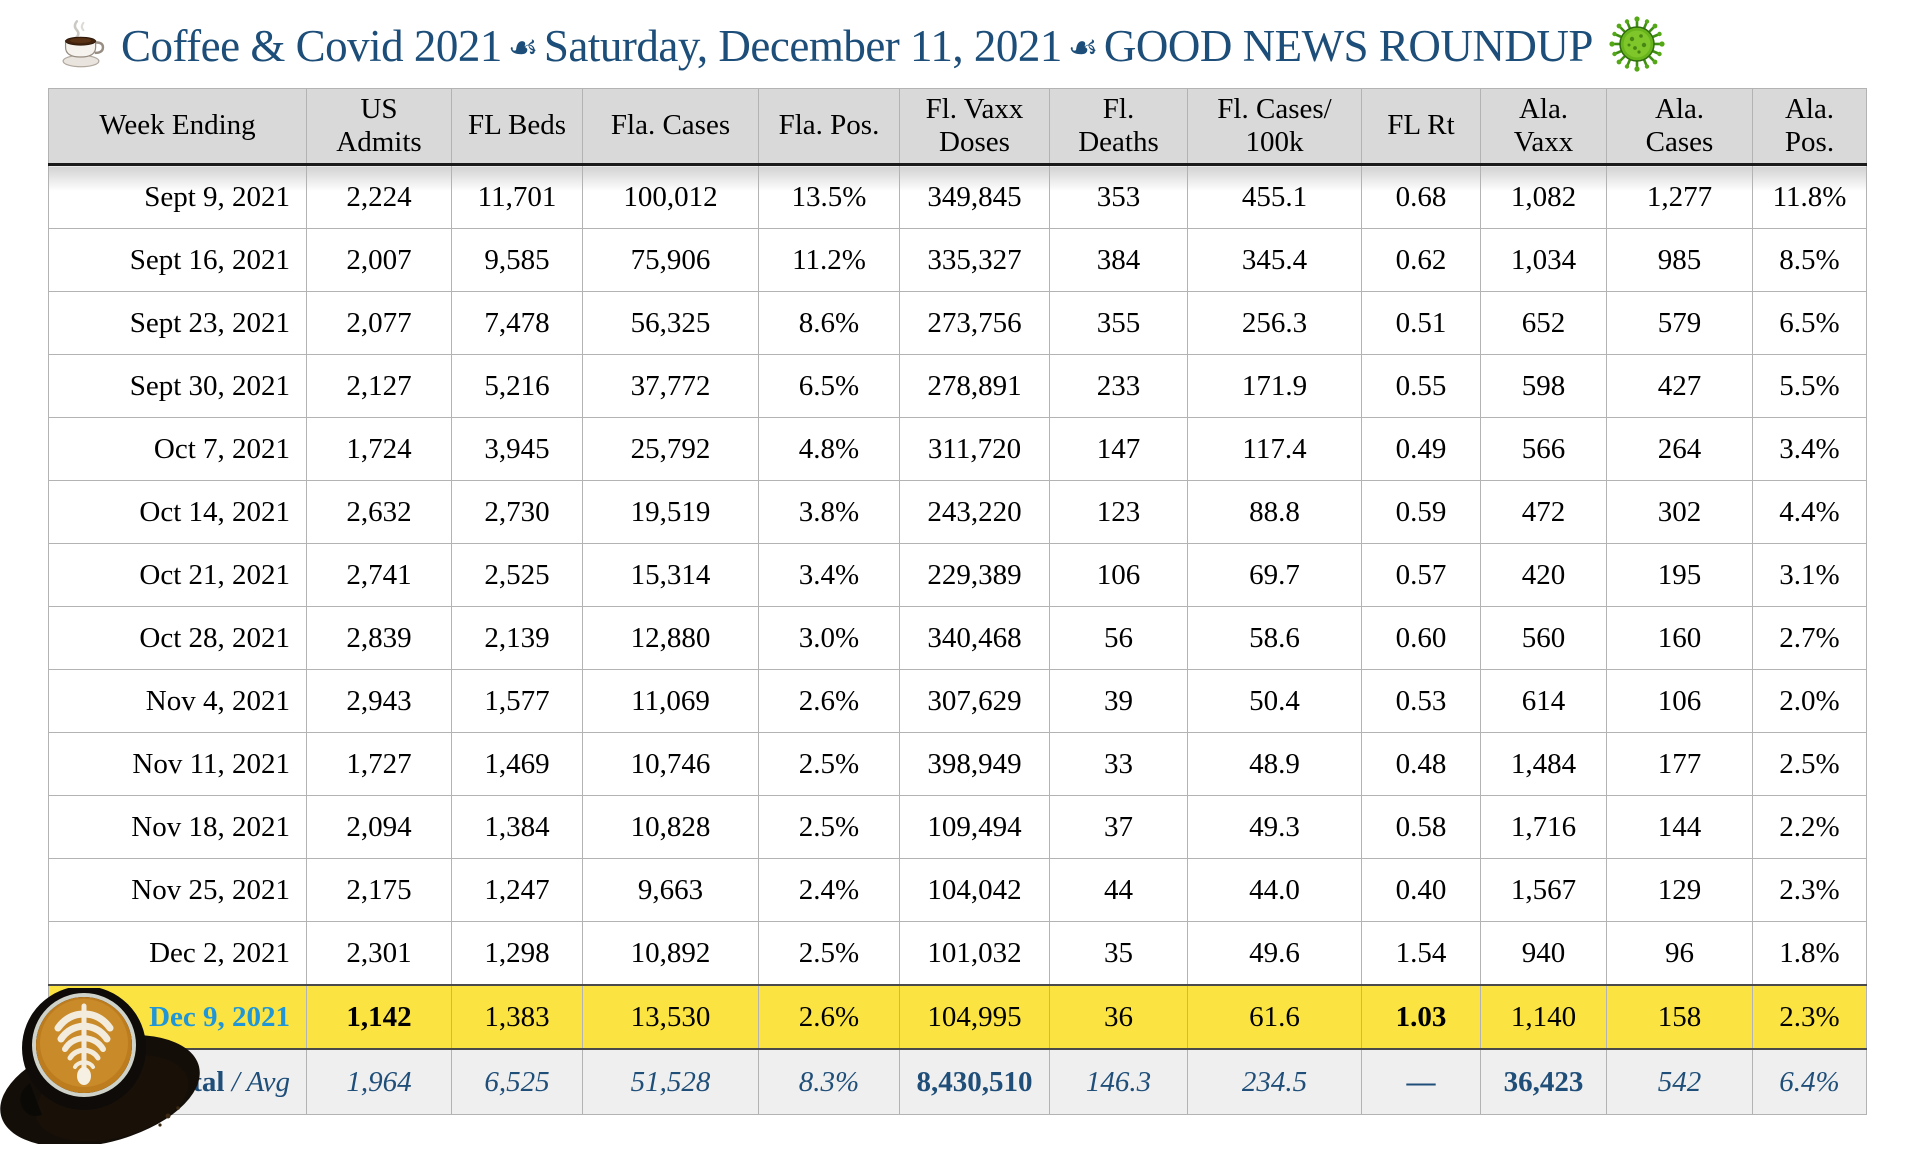  Describe the element at coordinates (311, 45) in the screenshot. I see `title-part-1: Coffee & Covid 2021` at that location.